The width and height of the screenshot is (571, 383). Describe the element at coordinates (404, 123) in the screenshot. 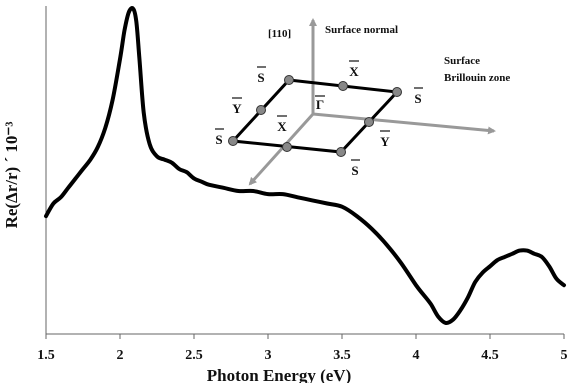

I see `in-plane-arrow-right` at that location.